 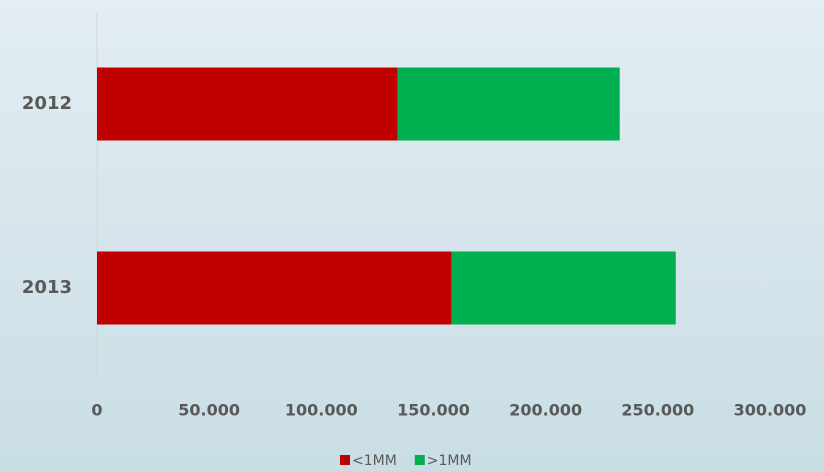 I want to click on y-tick-label: 2012, so click(x=47, y=103).